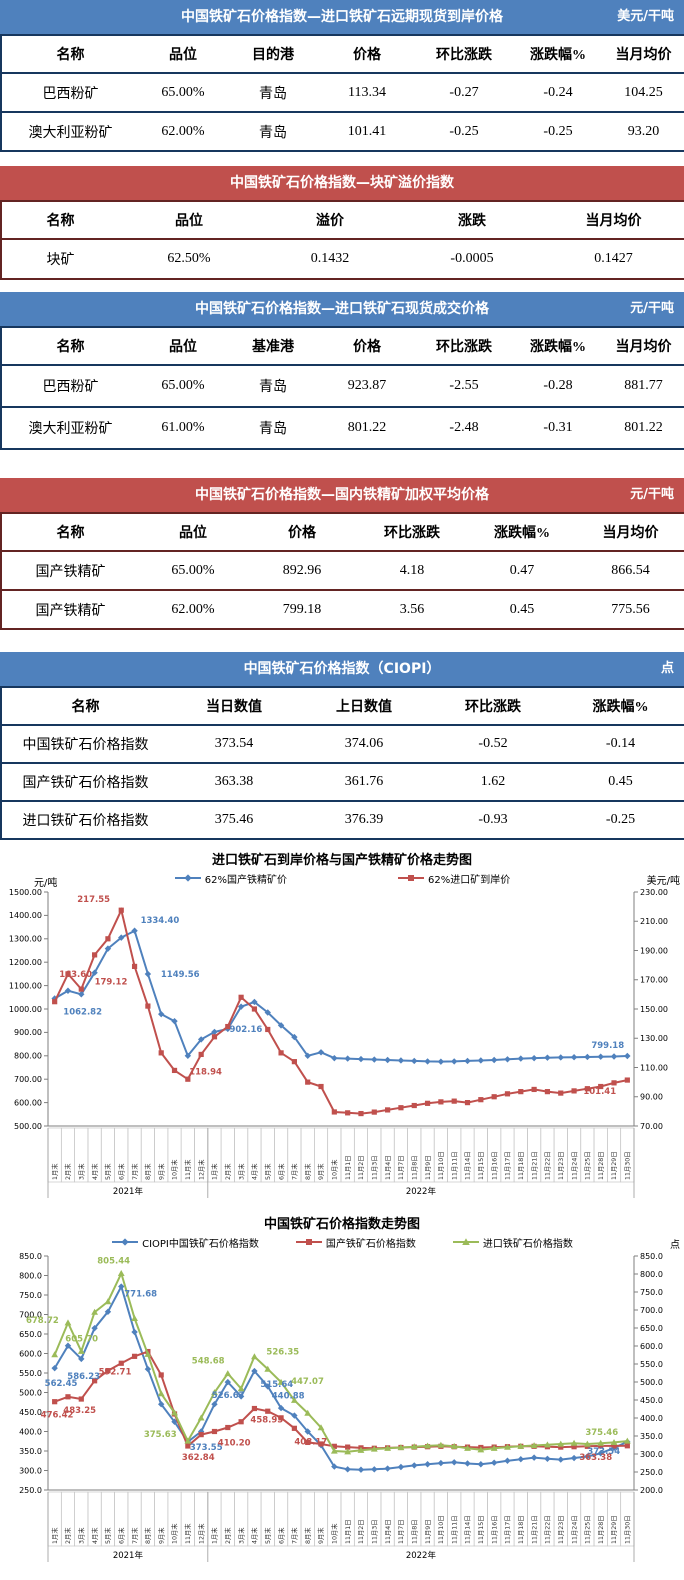 The height and width of the screenshot is (1580, 684). Describe the element at coordinates (620, 743) in the screenshot. I see `table-cell: -0.14` at that location.